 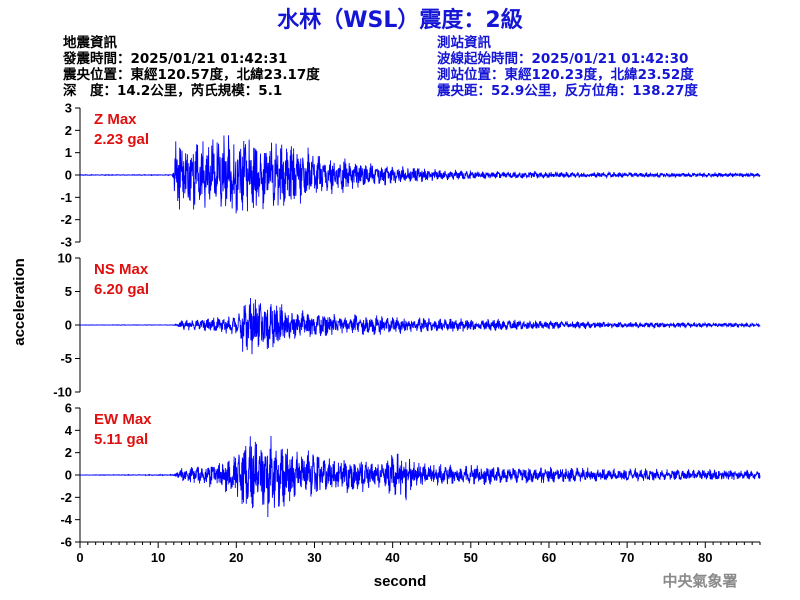 I want to click on y-tick-label: -1, so click(x=66, y=197).